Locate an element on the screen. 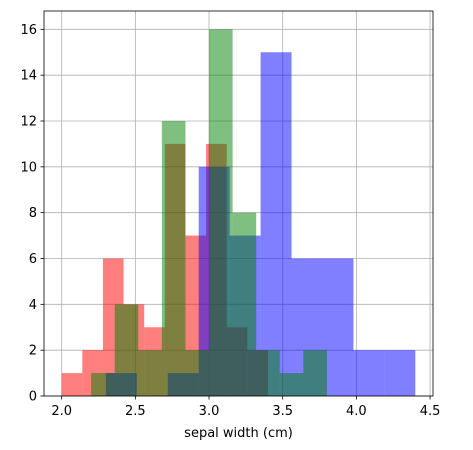 This screenshot has width=473, height=450. y-tick-label: 8 is located at coordinates (33, 213).